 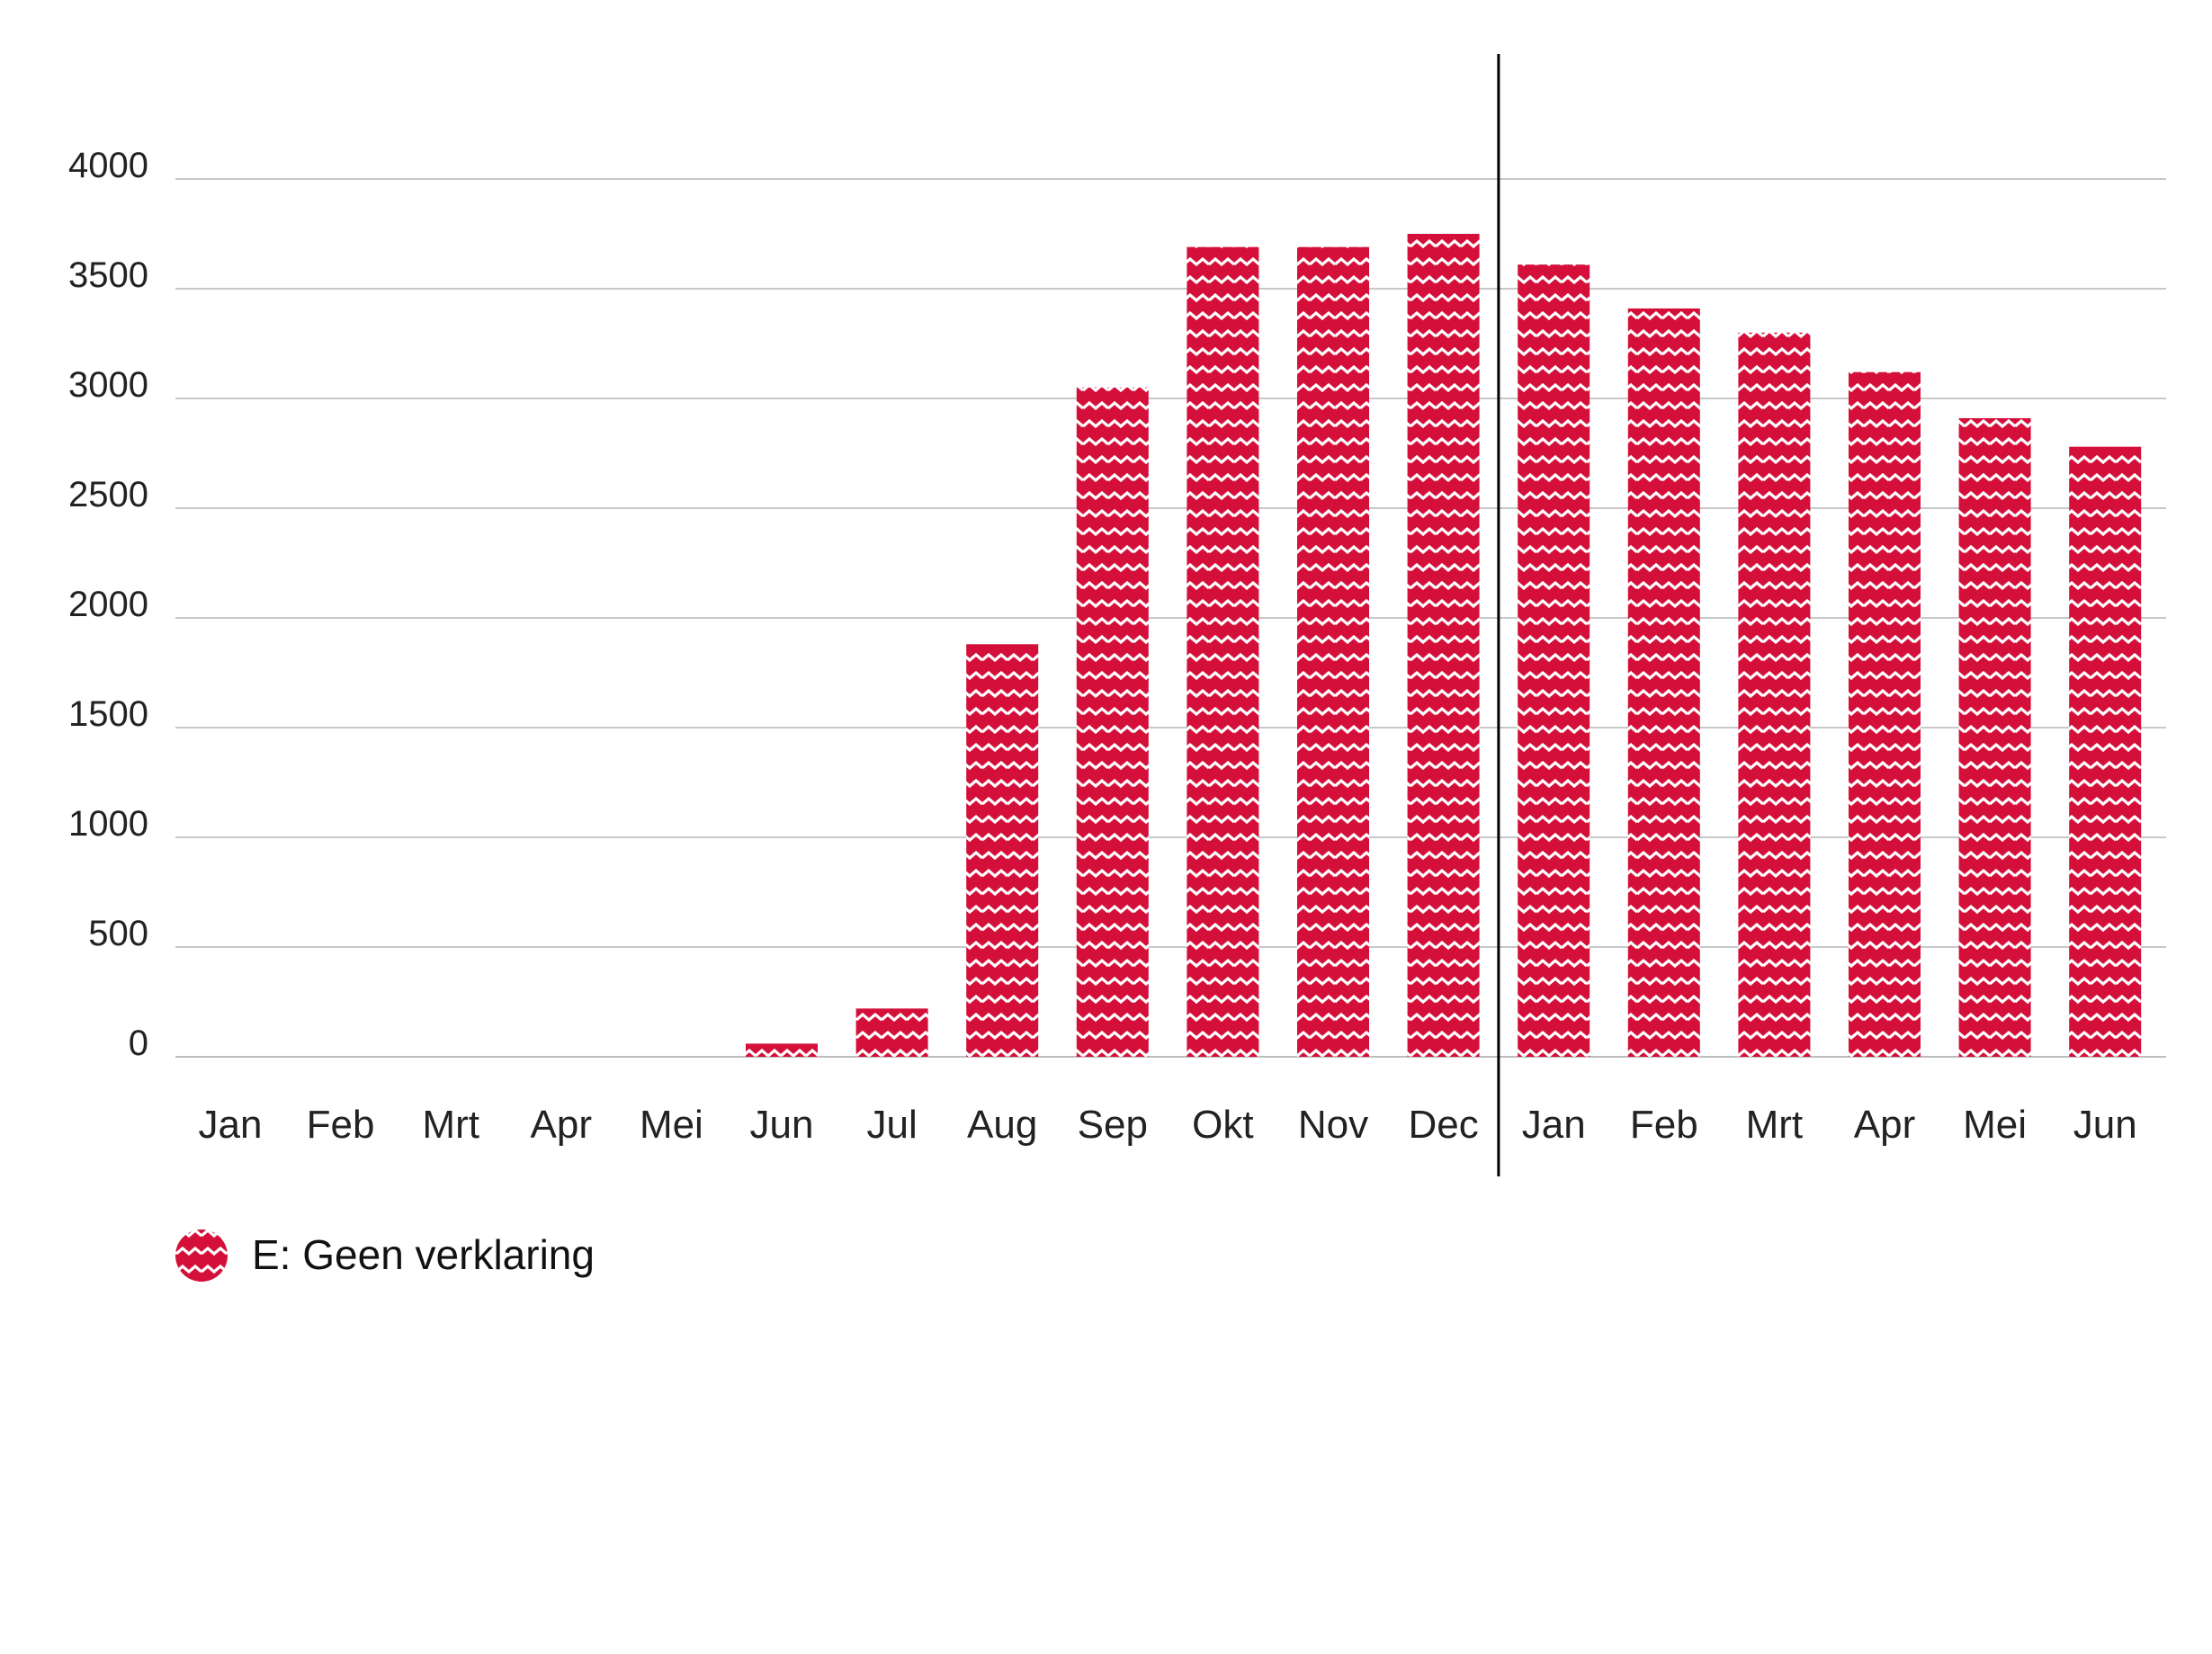 What do you see at coordinates (108, 275) in the screenshot?
I see `y-tick-label: 3500` at bounding box center [108, 275].